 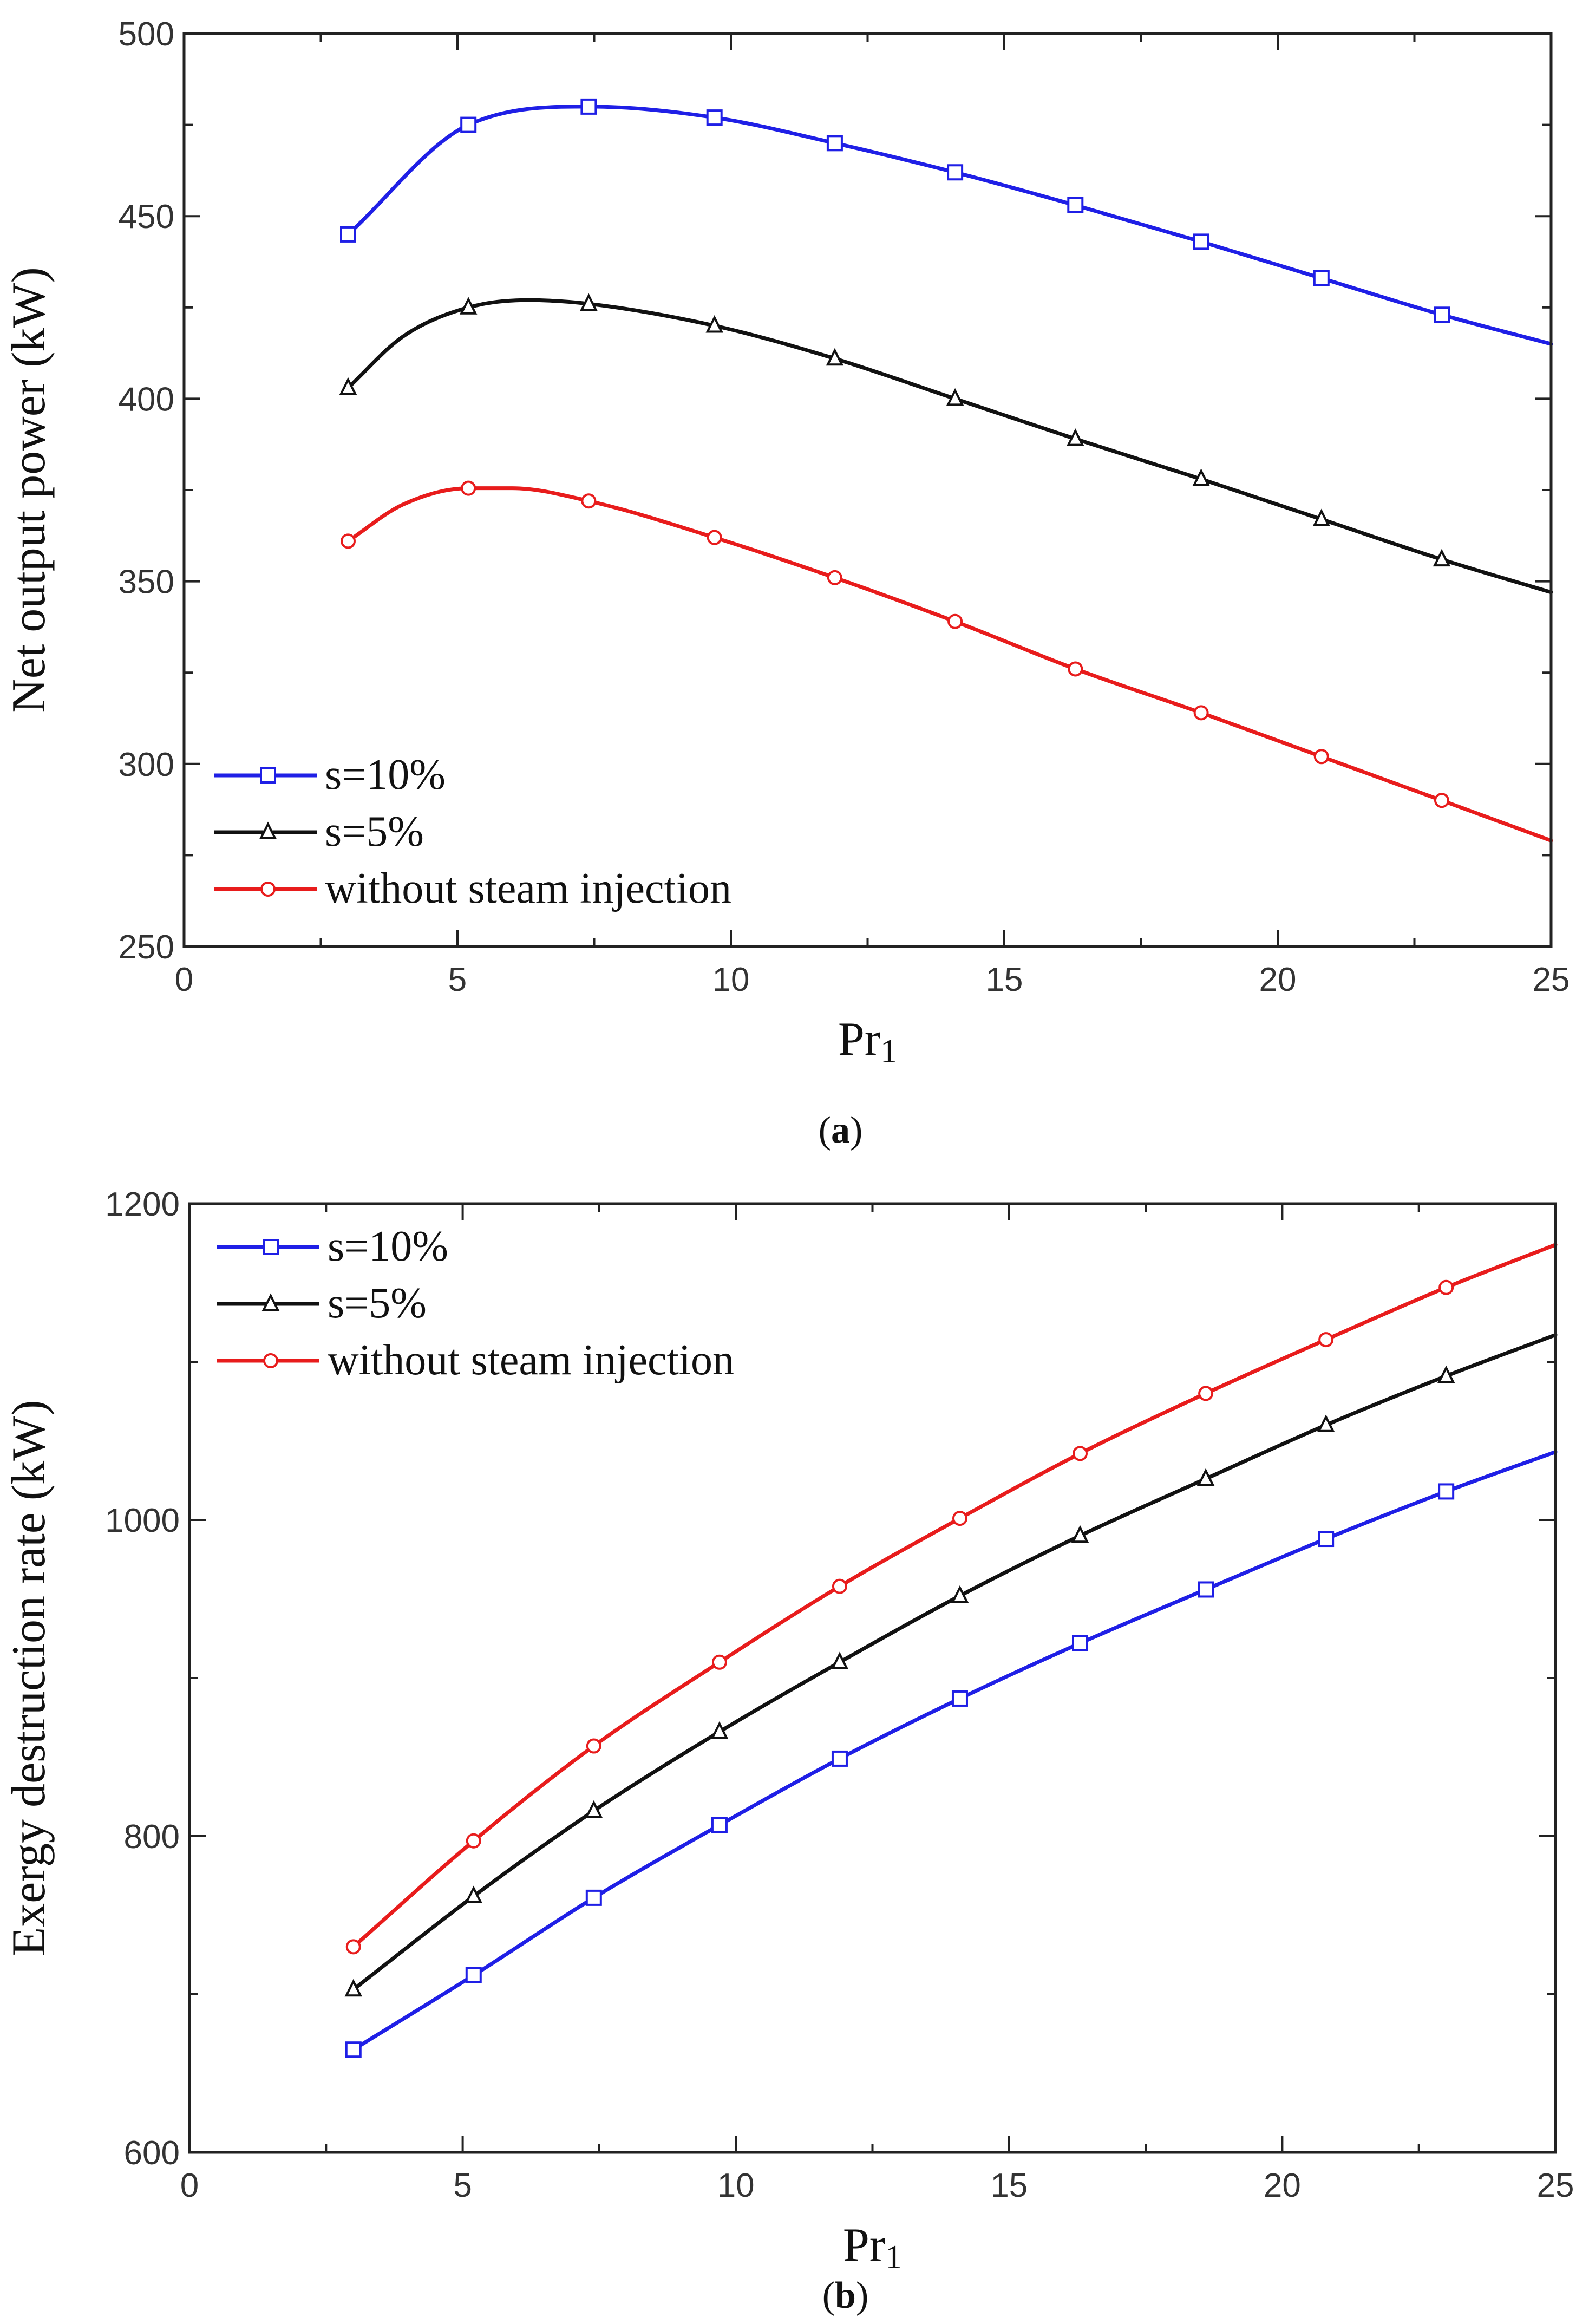 I want to click on y-tick-label: 800, so click(x=152, y=1837).